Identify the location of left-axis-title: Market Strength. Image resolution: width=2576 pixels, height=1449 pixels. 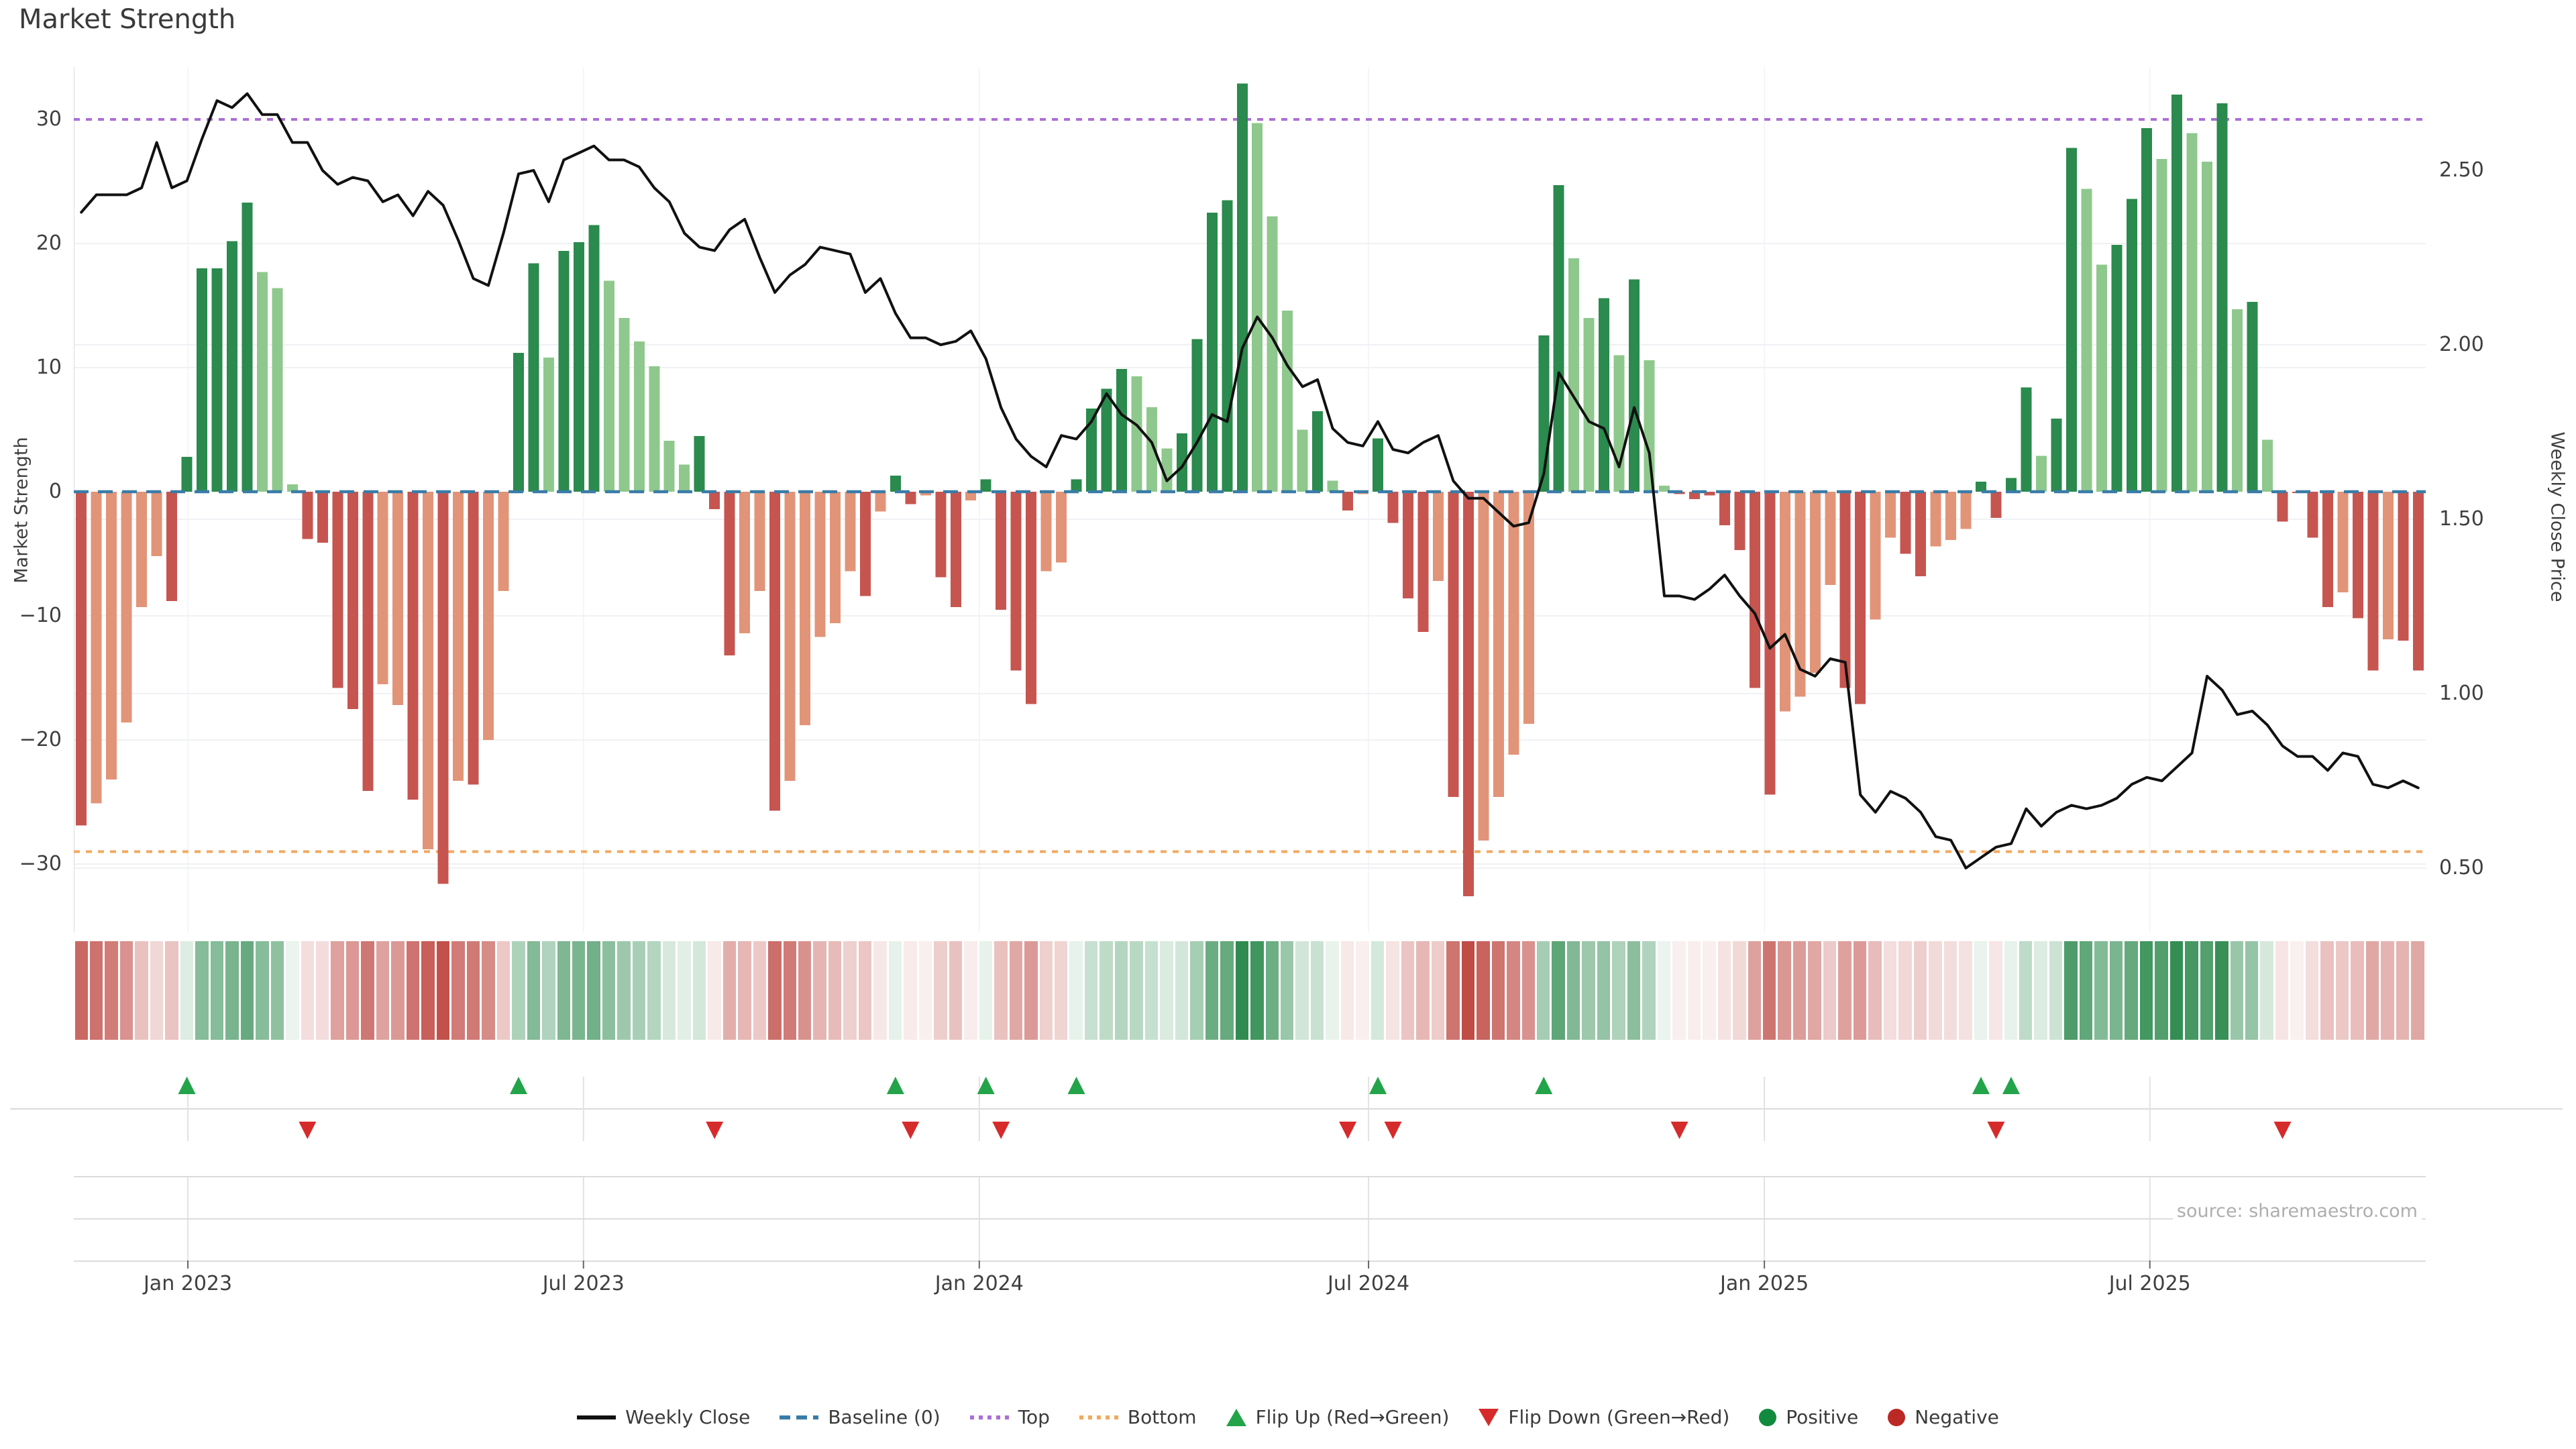
(21, 510).